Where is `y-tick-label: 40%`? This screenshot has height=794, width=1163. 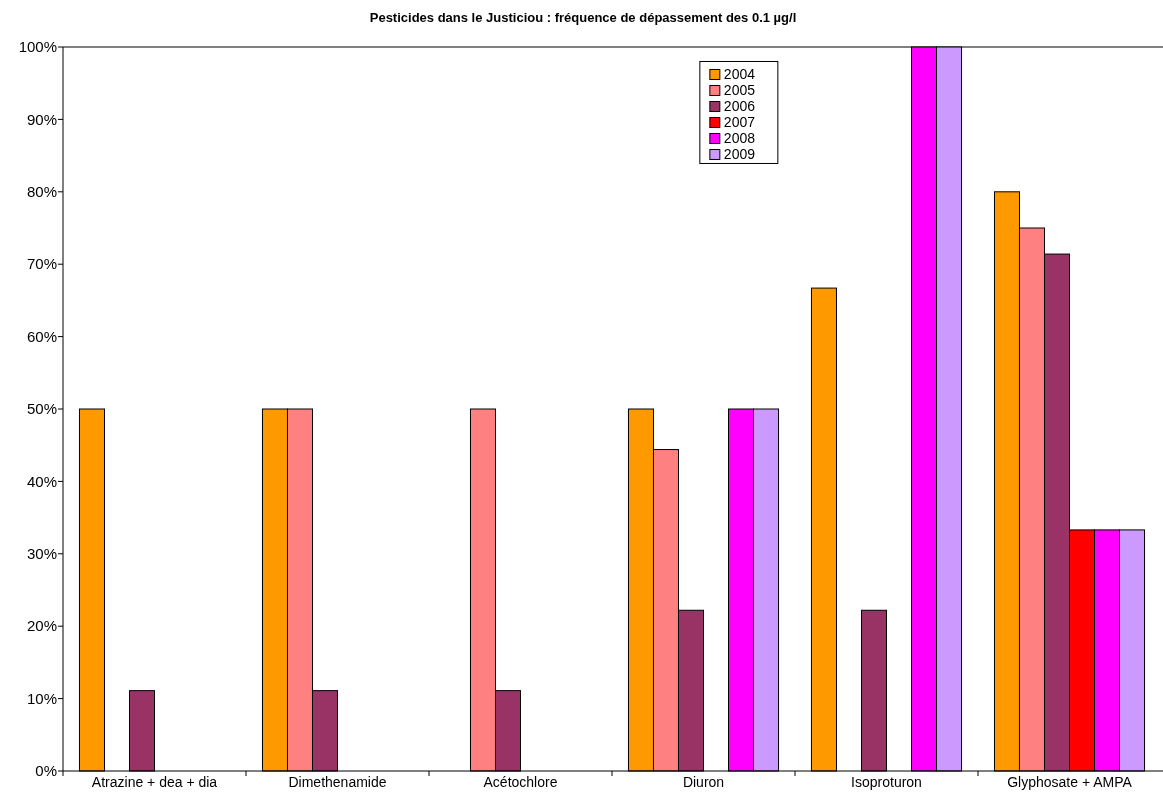 y-tick-label: 40% is located at coordinates (41, 481).